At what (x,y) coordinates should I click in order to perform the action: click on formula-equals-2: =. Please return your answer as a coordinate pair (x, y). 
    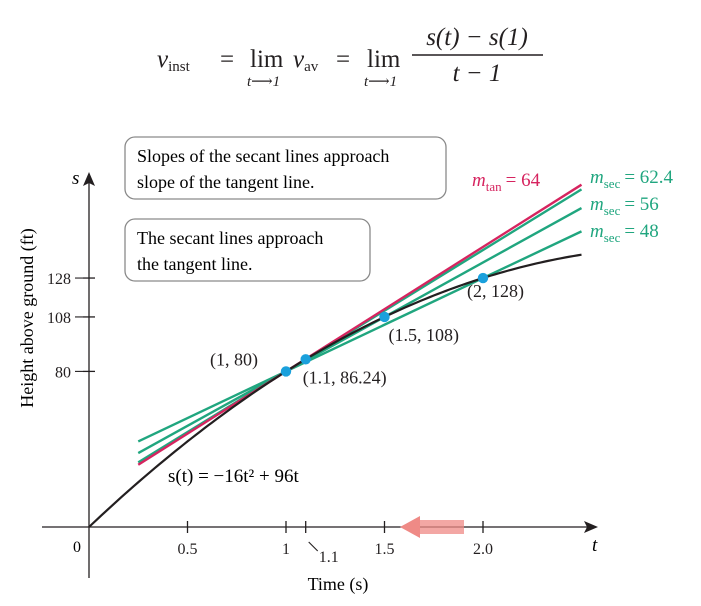
    Looking at the image, I should click on (343, 59).